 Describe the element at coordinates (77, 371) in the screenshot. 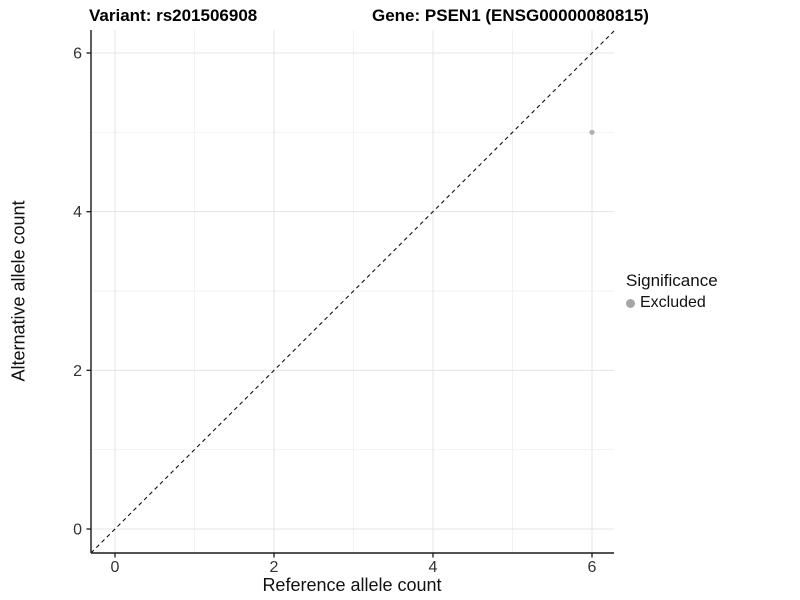

I see `y-tick-label: 2` at that location.